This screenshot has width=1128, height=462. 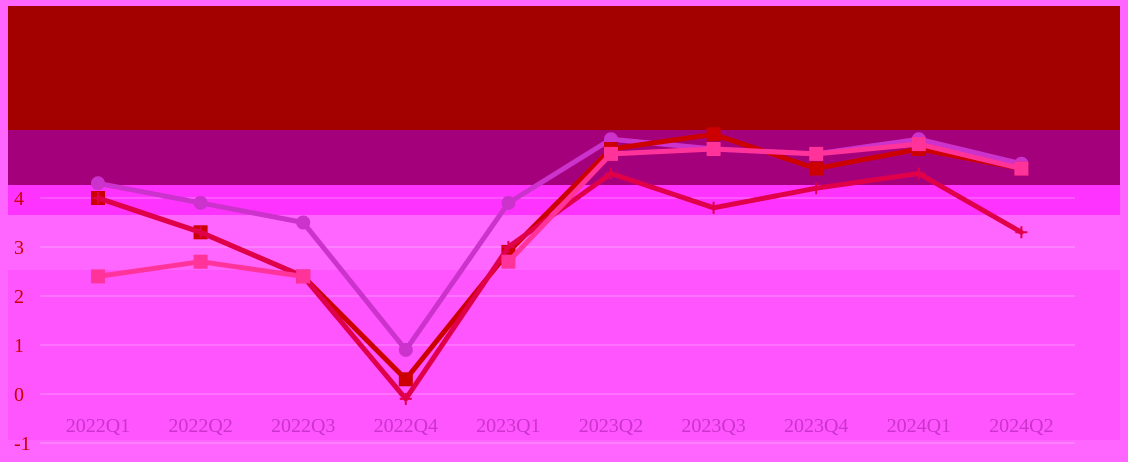 I want to click on x-tick-label: 2024Q2, so click(x=1021, y=426).